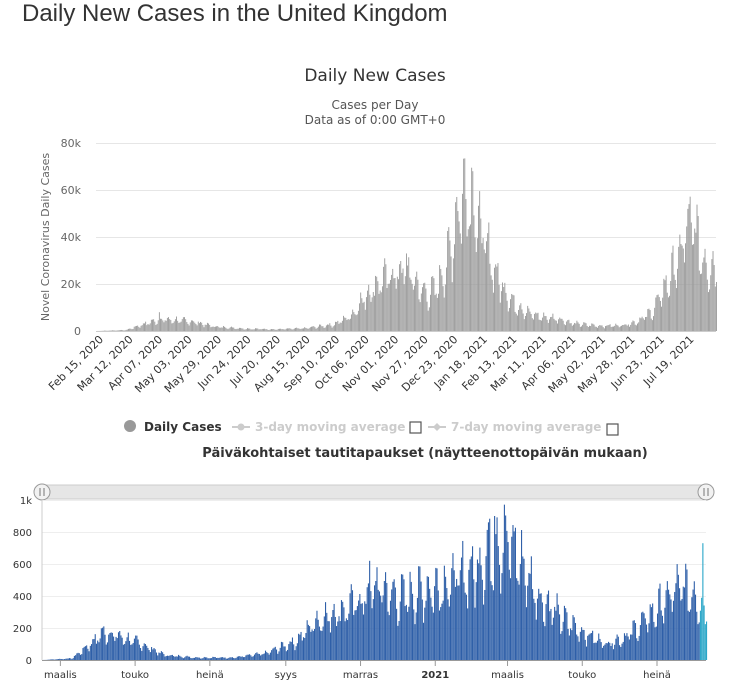 The height and width of the screenshot is (685, 741). I want to click on navigator-track, so click(374, 492).